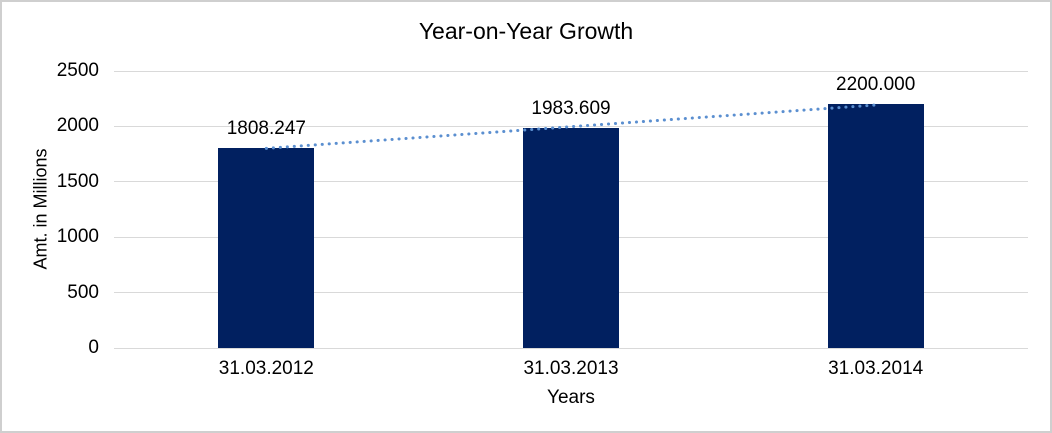  Describe the element at coordinates (77, 126) in the screenshot. I see `y-tick-label: 2000` at that location.